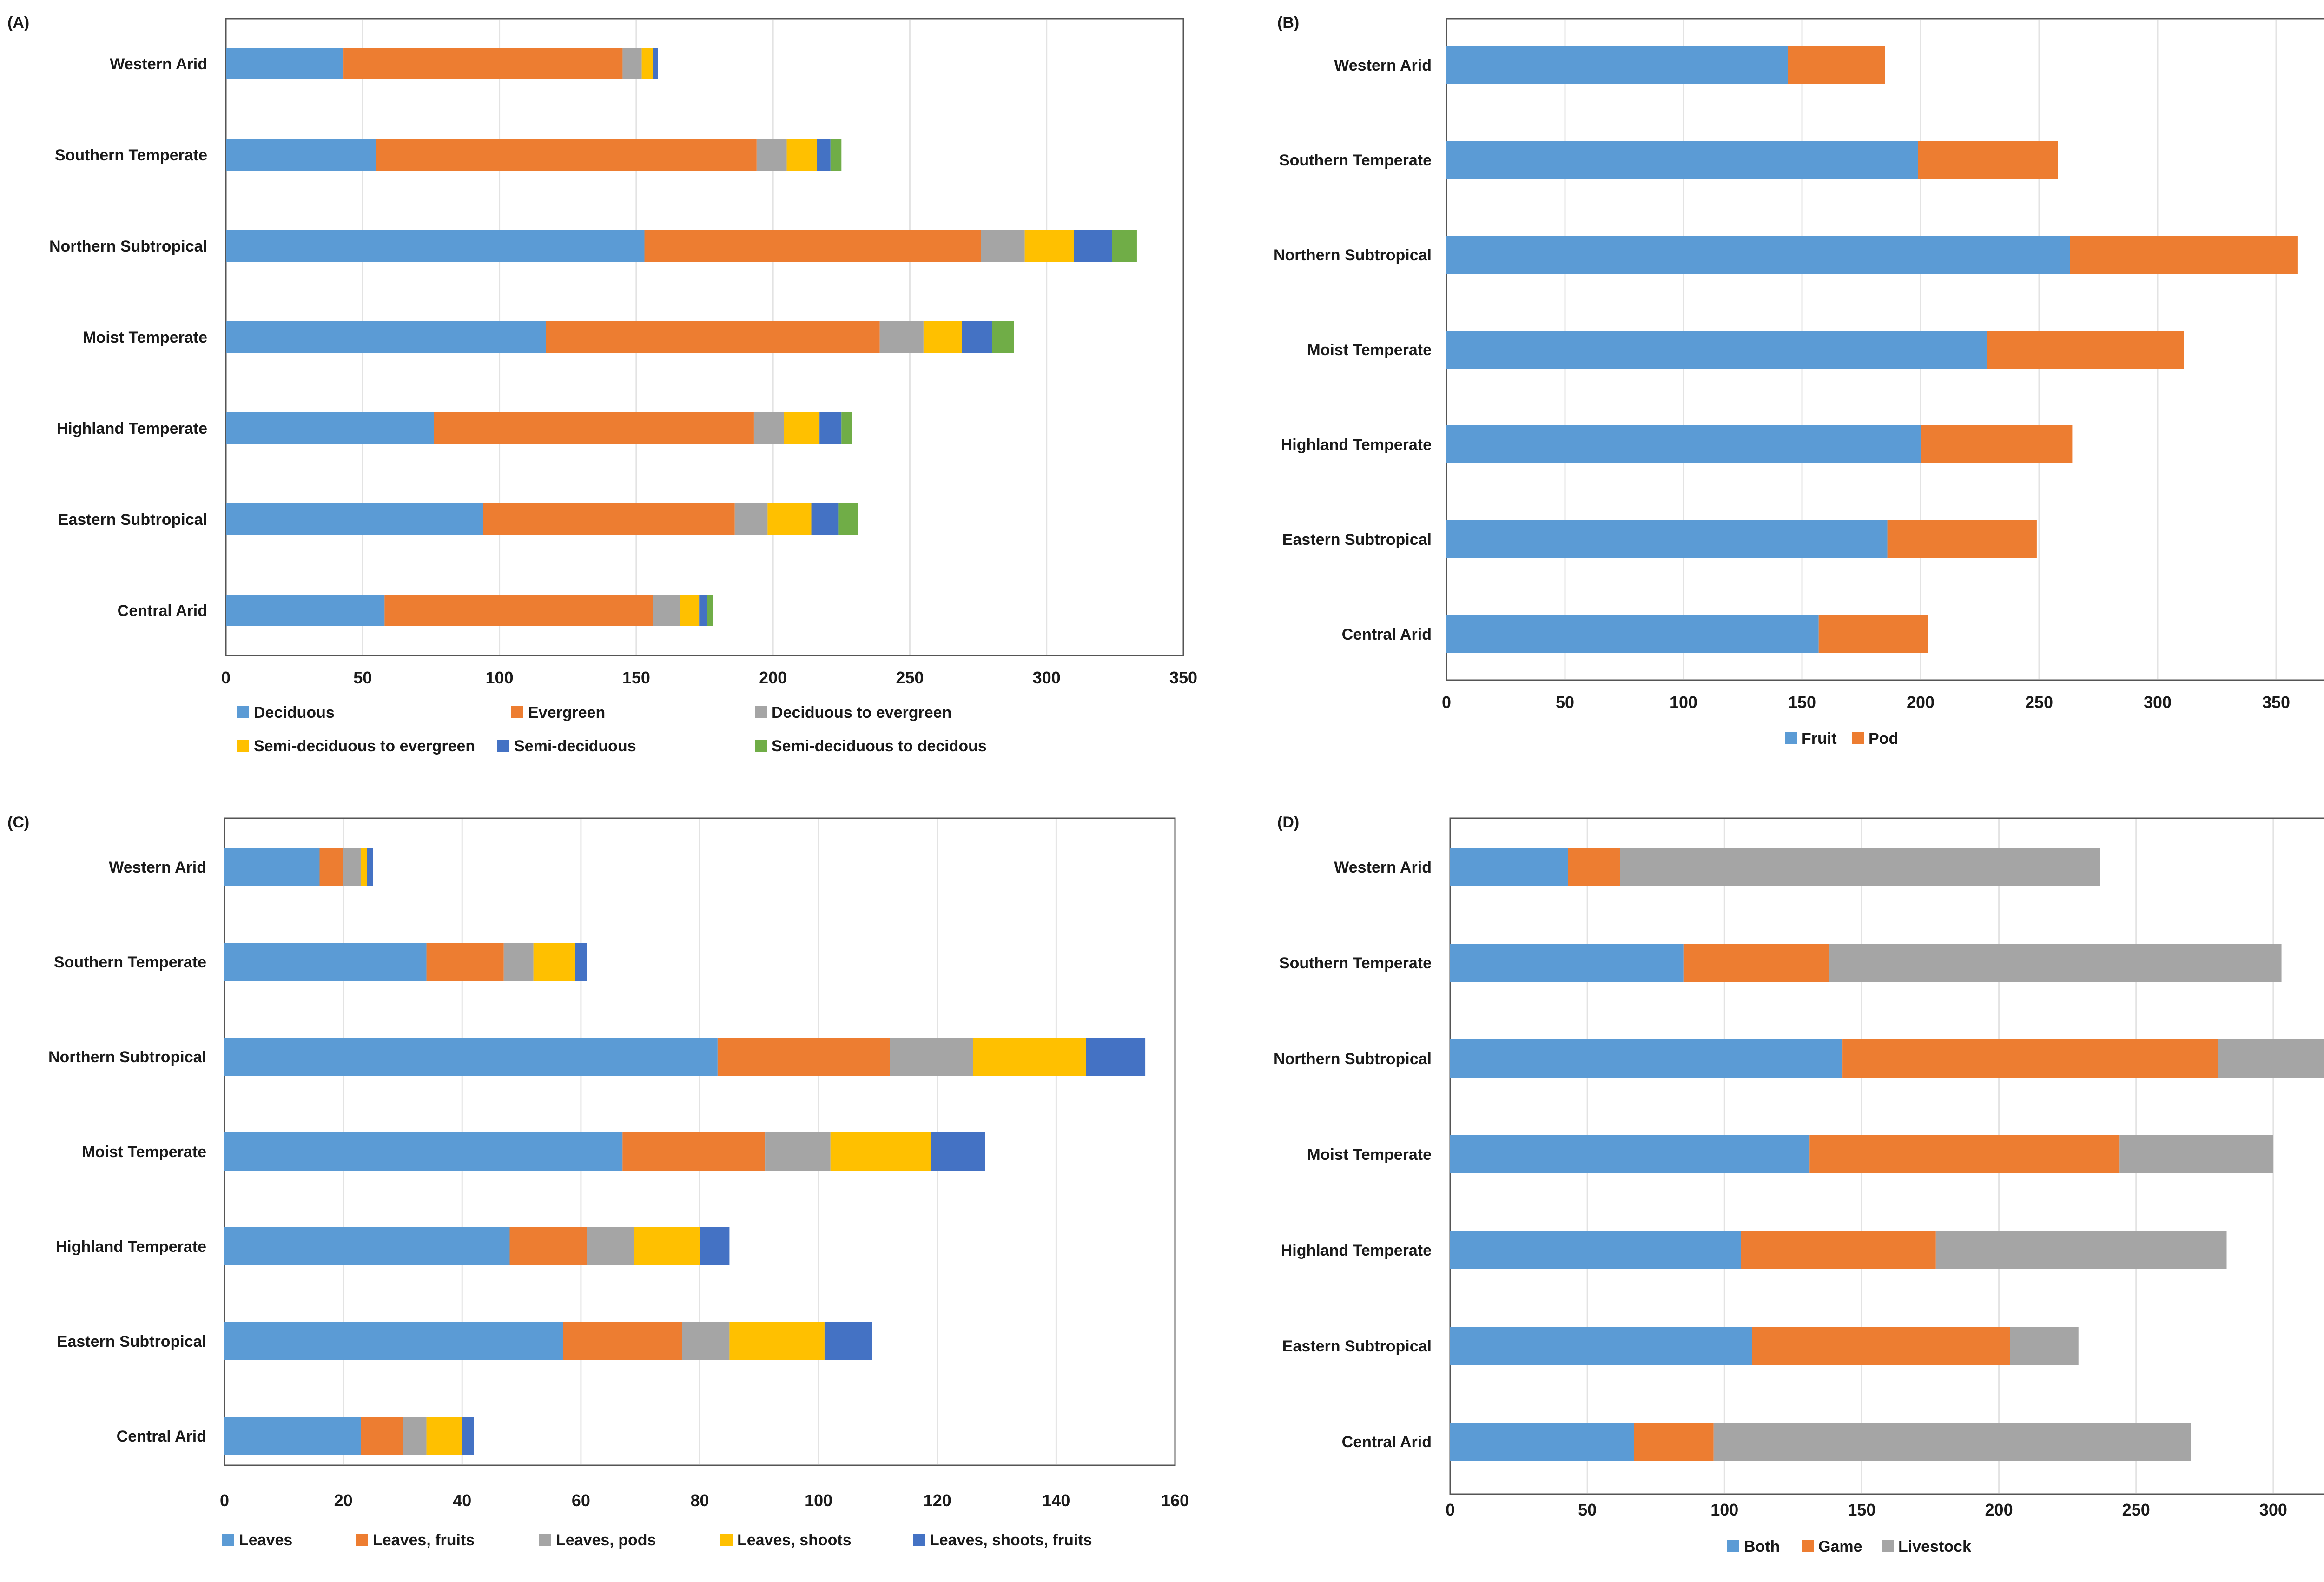  Describe the element at coordinates (362, 678) in the screenshot. I see `x-tick-label: 50` at that location.